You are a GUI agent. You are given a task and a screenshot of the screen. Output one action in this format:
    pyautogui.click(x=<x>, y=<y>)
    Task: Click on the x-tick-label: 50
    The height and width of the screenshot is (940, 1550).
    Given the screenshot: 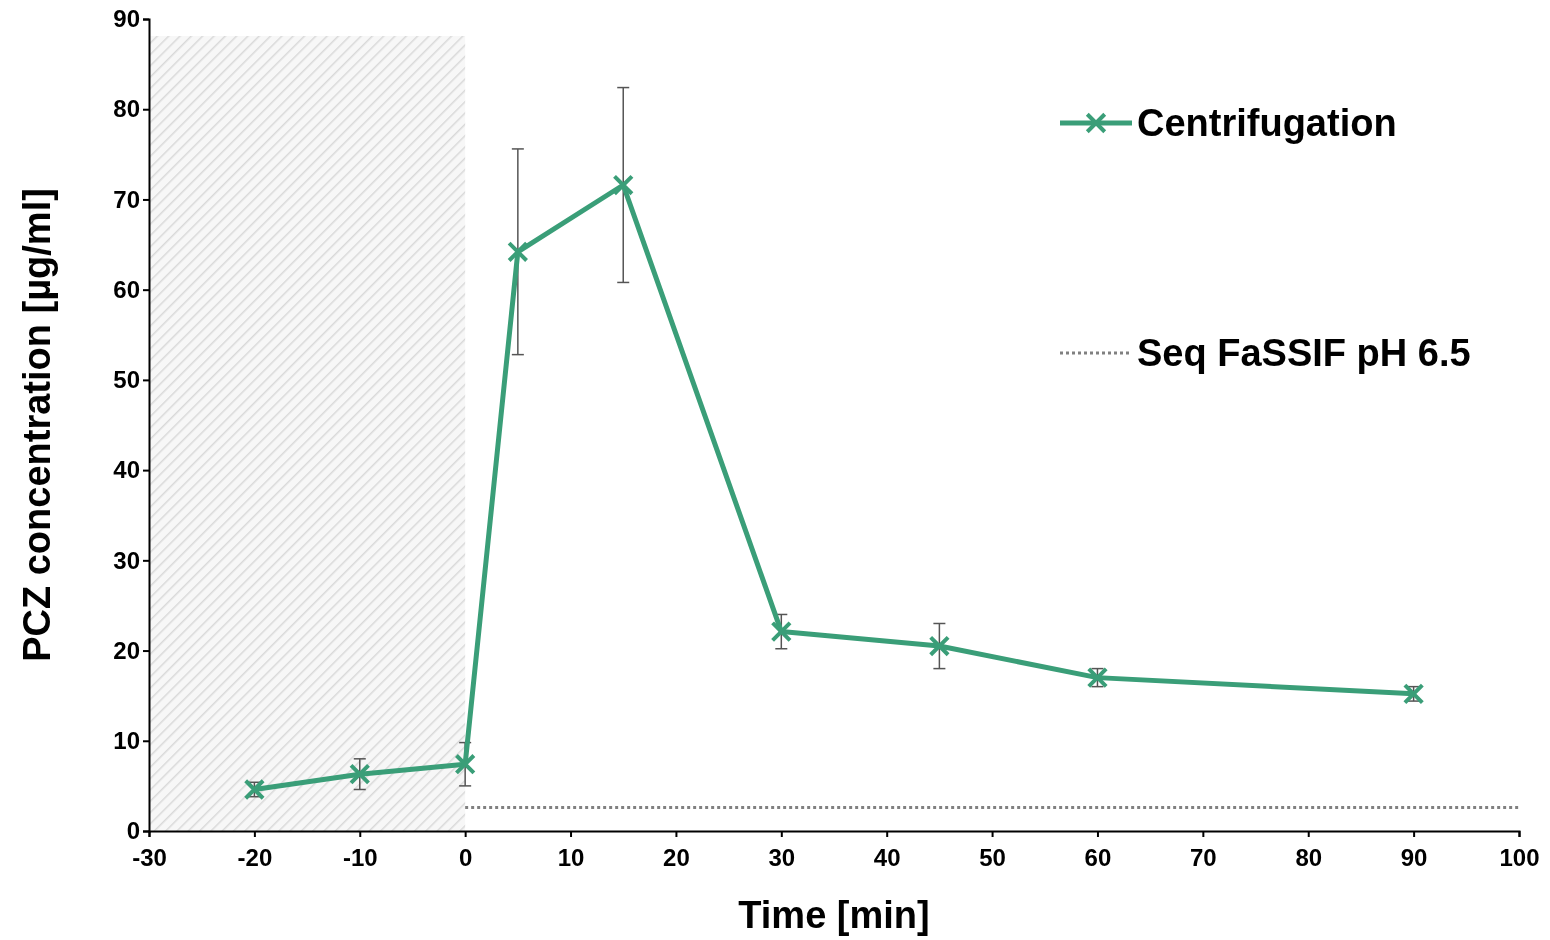 What is the action you would take?
    pyautogui.click(x=992, y=858)
    